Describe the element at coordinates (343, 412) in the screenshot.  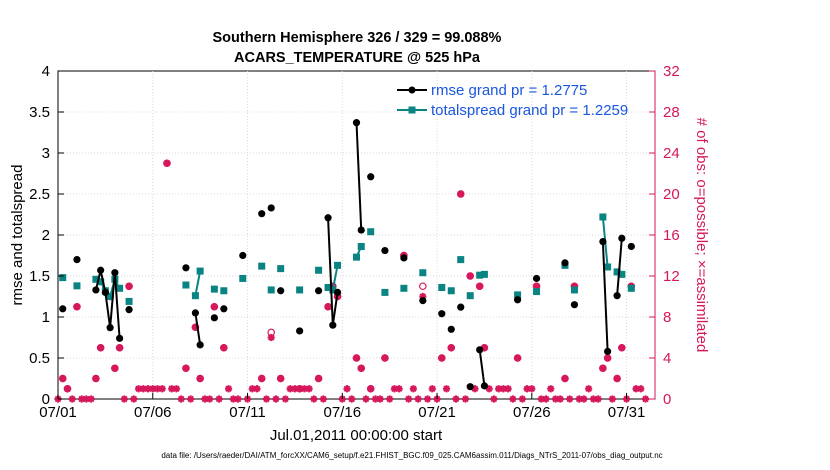
I see `x-tick-label: 07/16` at that location.